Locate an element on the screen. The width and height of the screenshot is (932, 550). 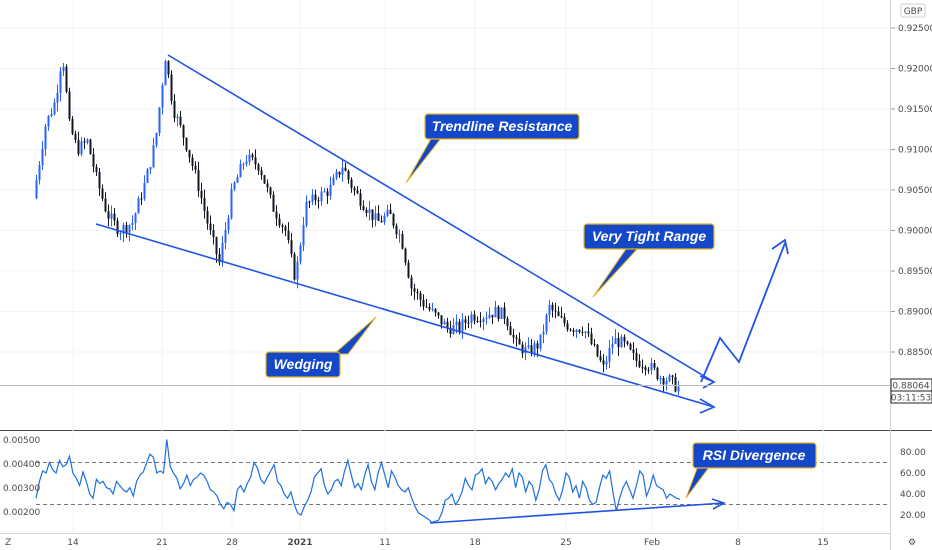
price-tick-label: 0.89500 is located at coordinates (915, 272).